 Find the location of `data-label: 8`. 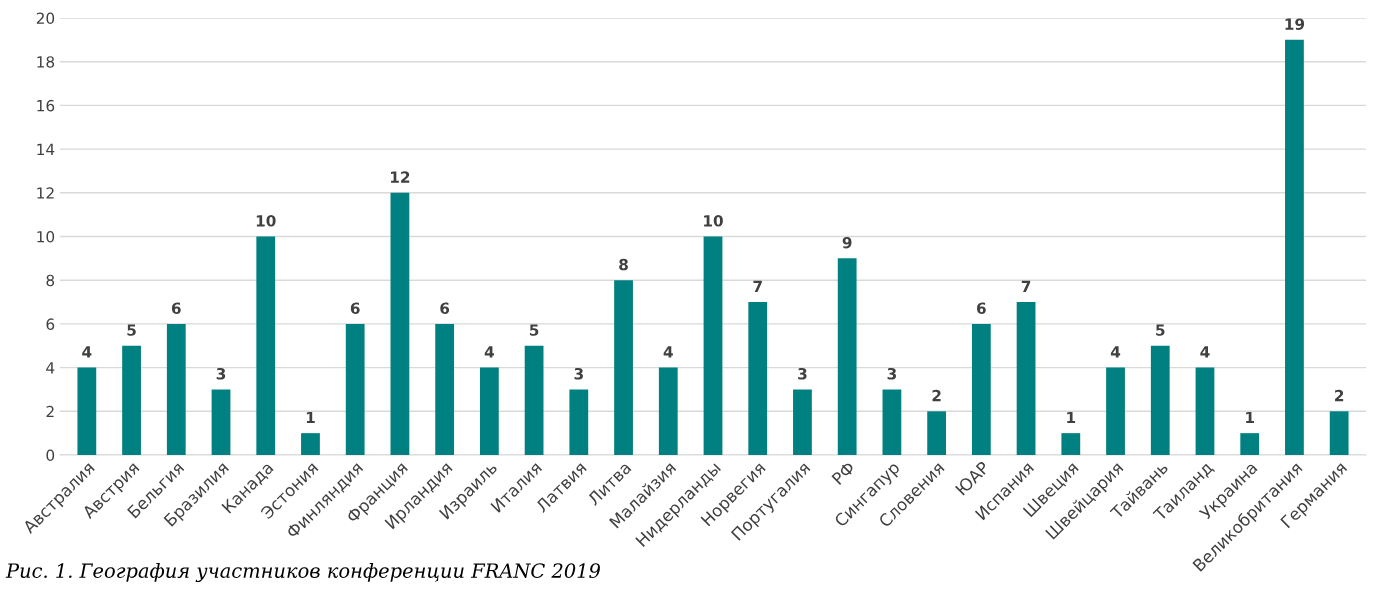

data-label: 8 is located at coordinates (623, 264).